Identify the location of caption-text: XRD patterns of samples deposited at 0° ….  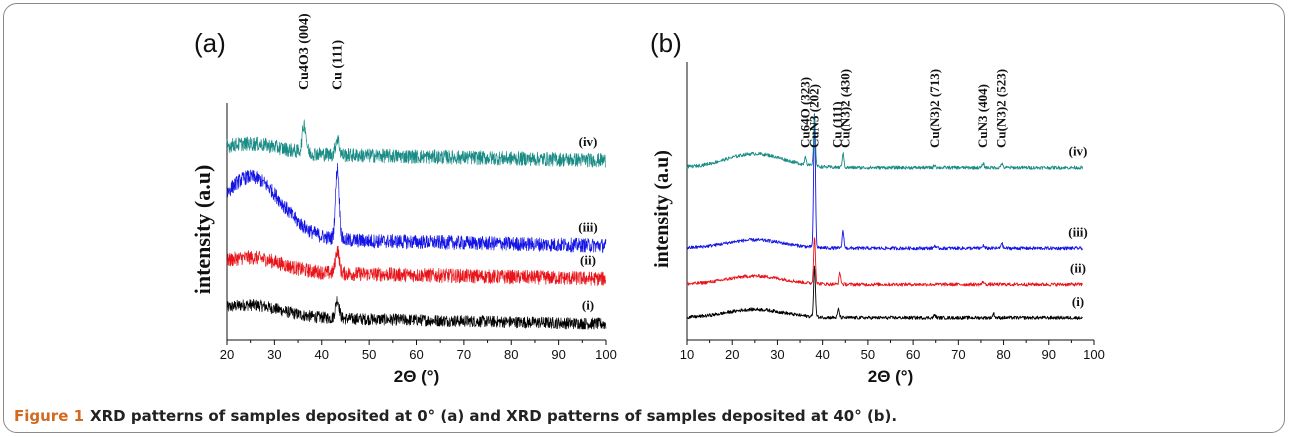
(494, 416).